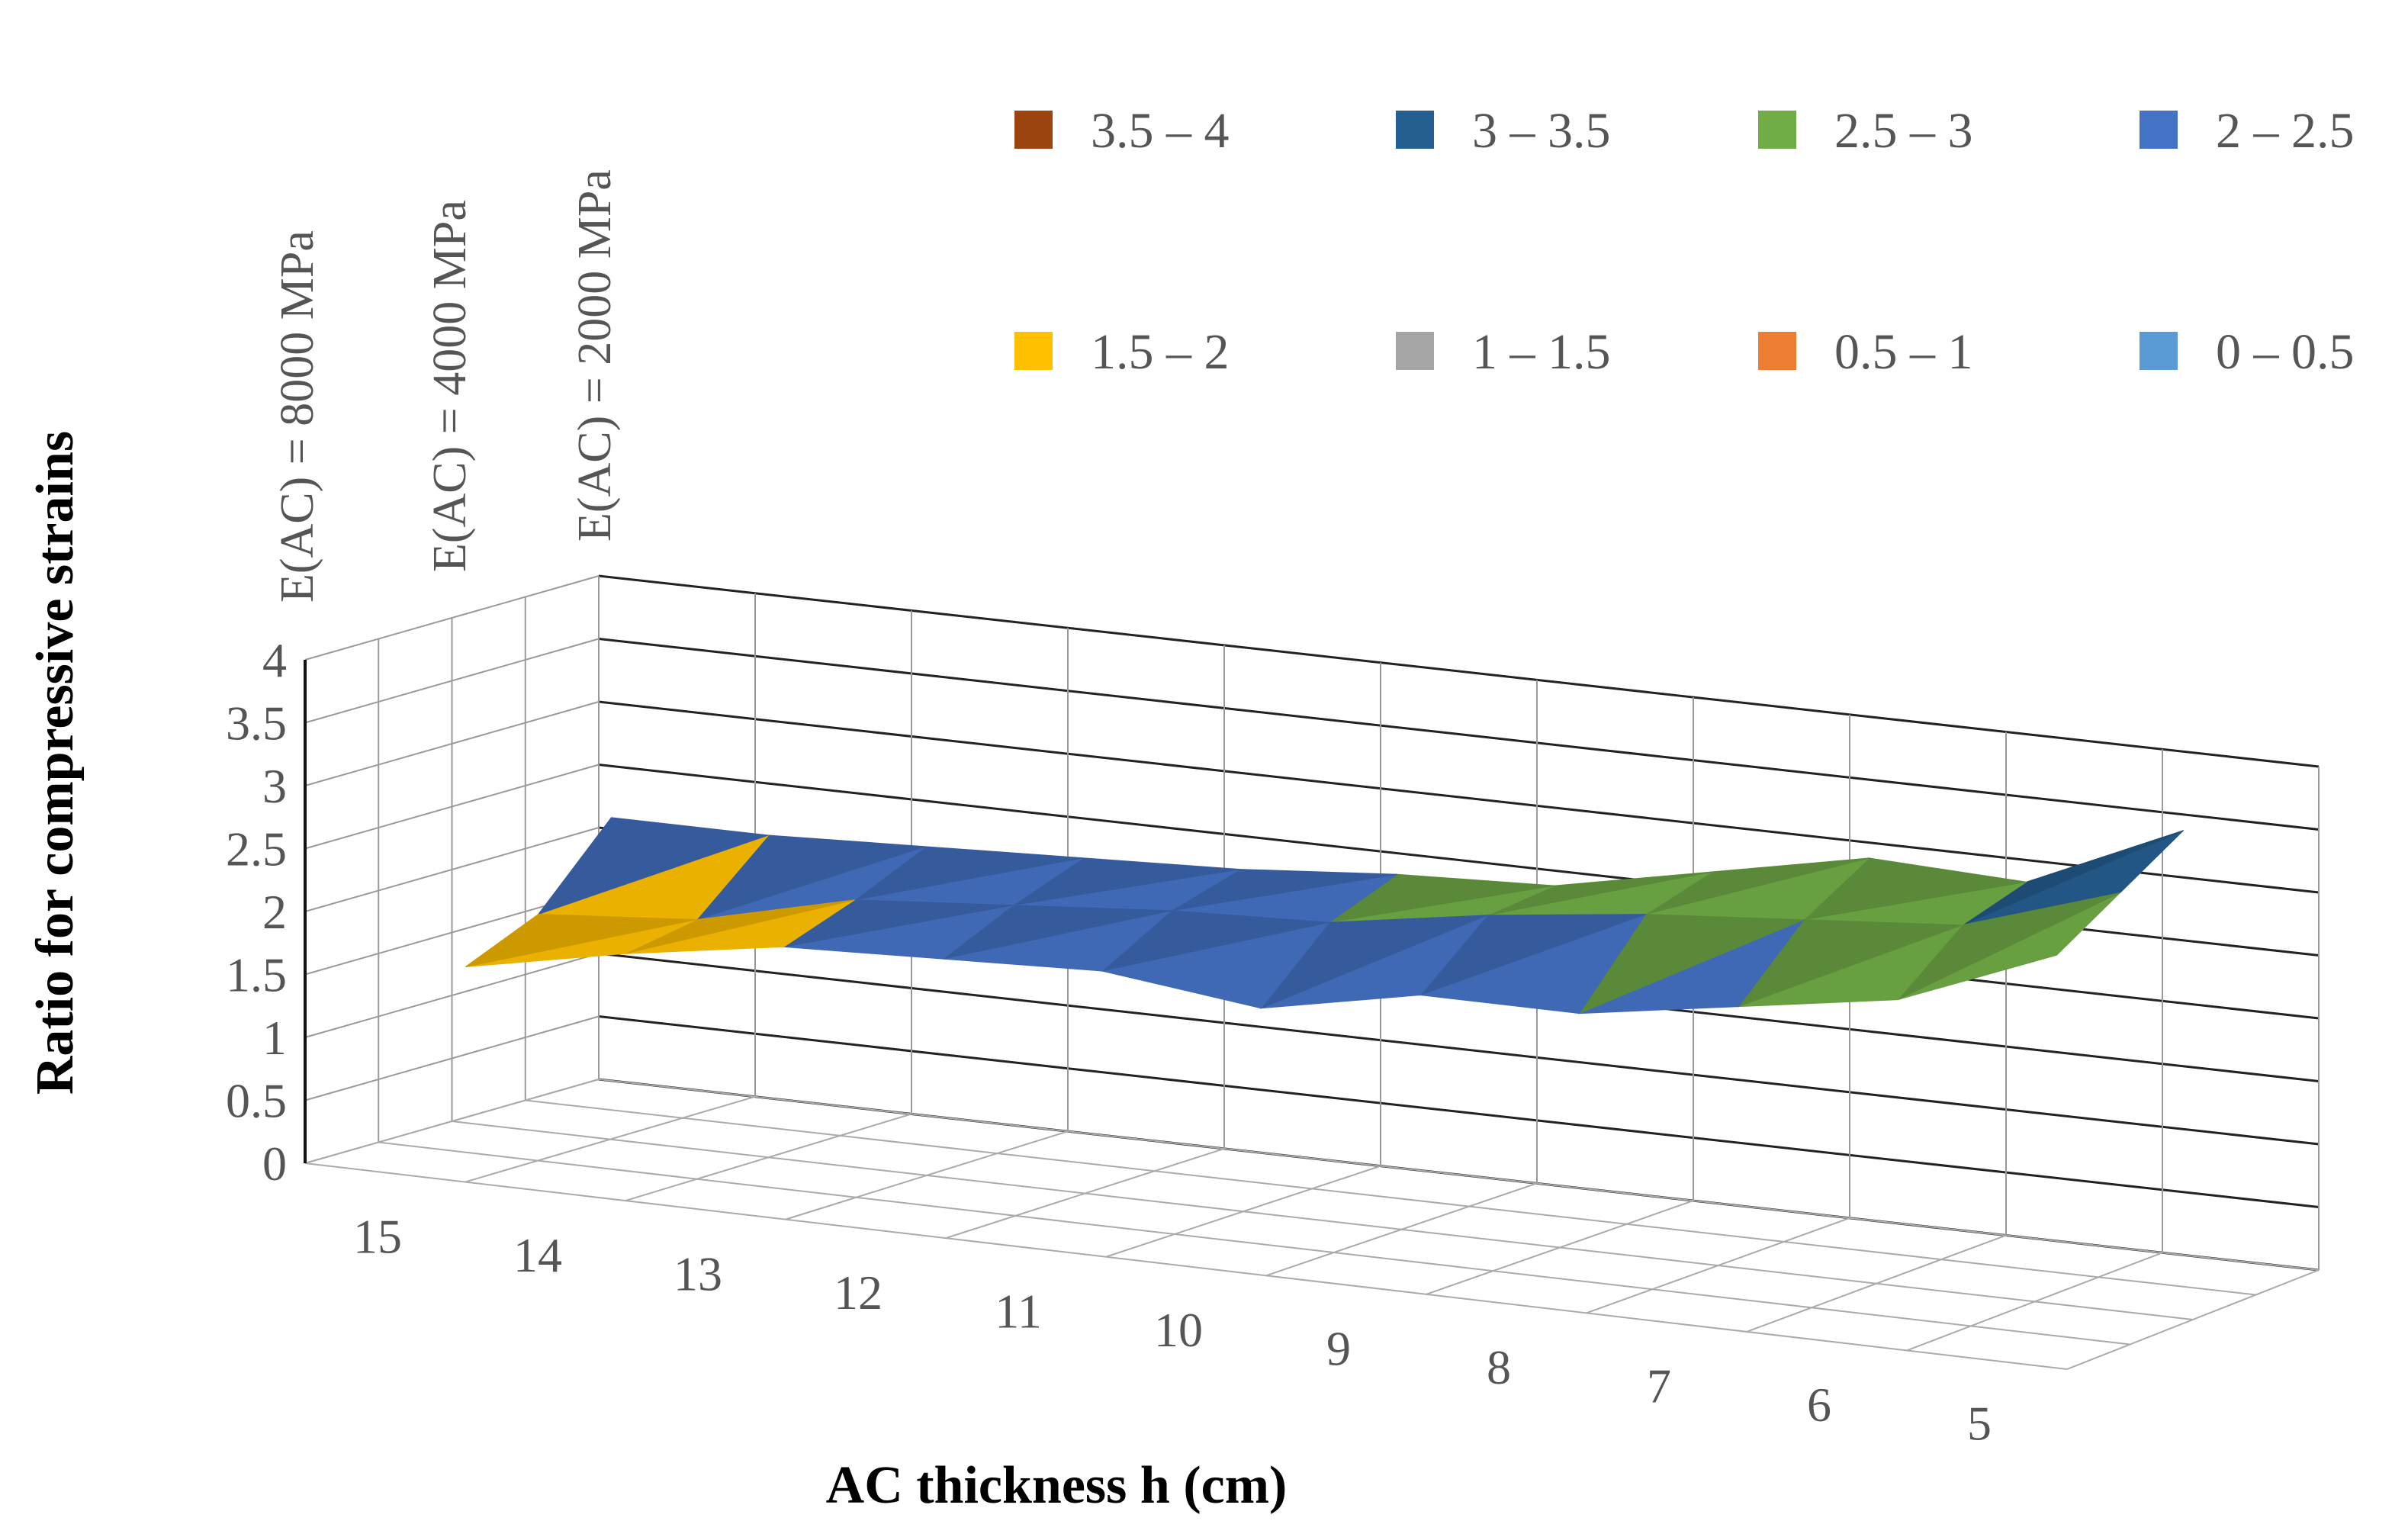  I want to click on x-tick-label: 8, so click(1499, 1367).